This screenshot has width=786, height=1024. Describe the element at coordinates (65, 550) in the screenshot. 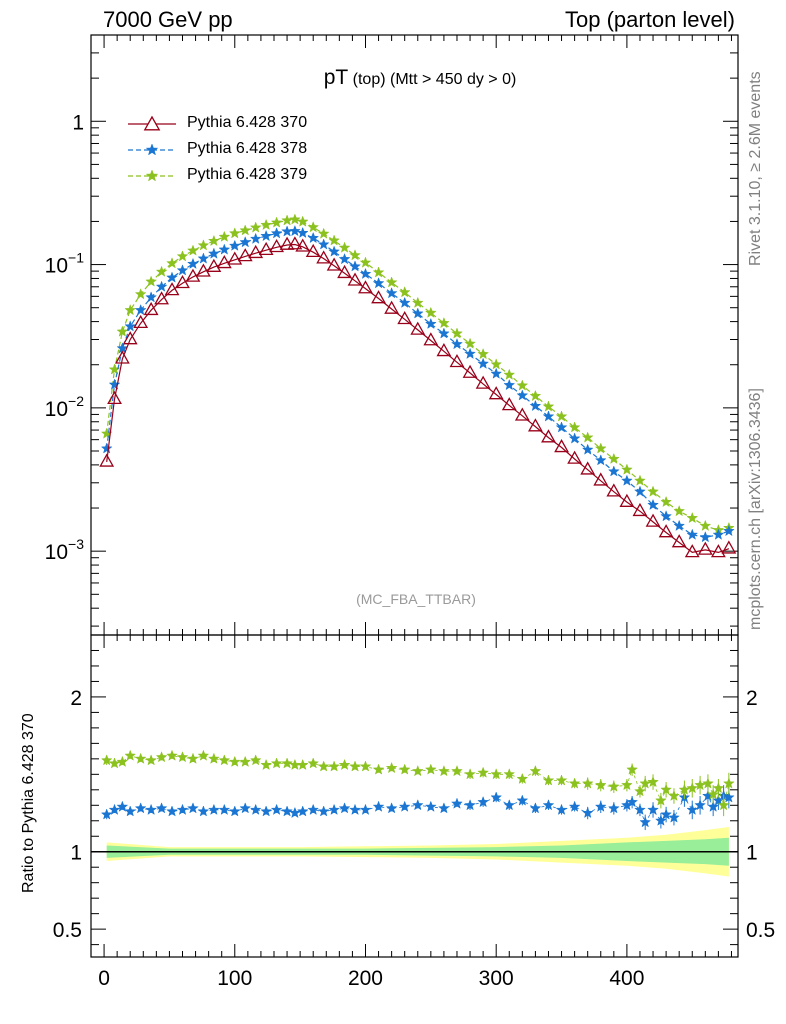

I see `y-tick-label: 10⁻³` at that location.